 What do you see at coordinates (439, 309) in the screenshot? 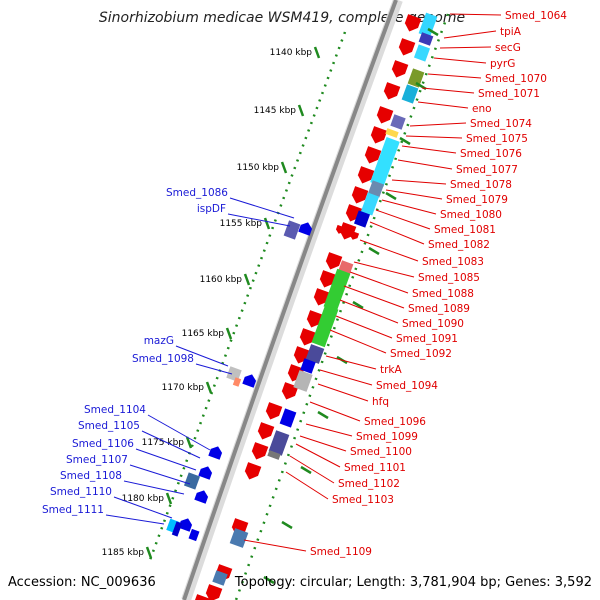
I see `reverse-gene-label: Smed_1089` at bounding box center [439, 309].